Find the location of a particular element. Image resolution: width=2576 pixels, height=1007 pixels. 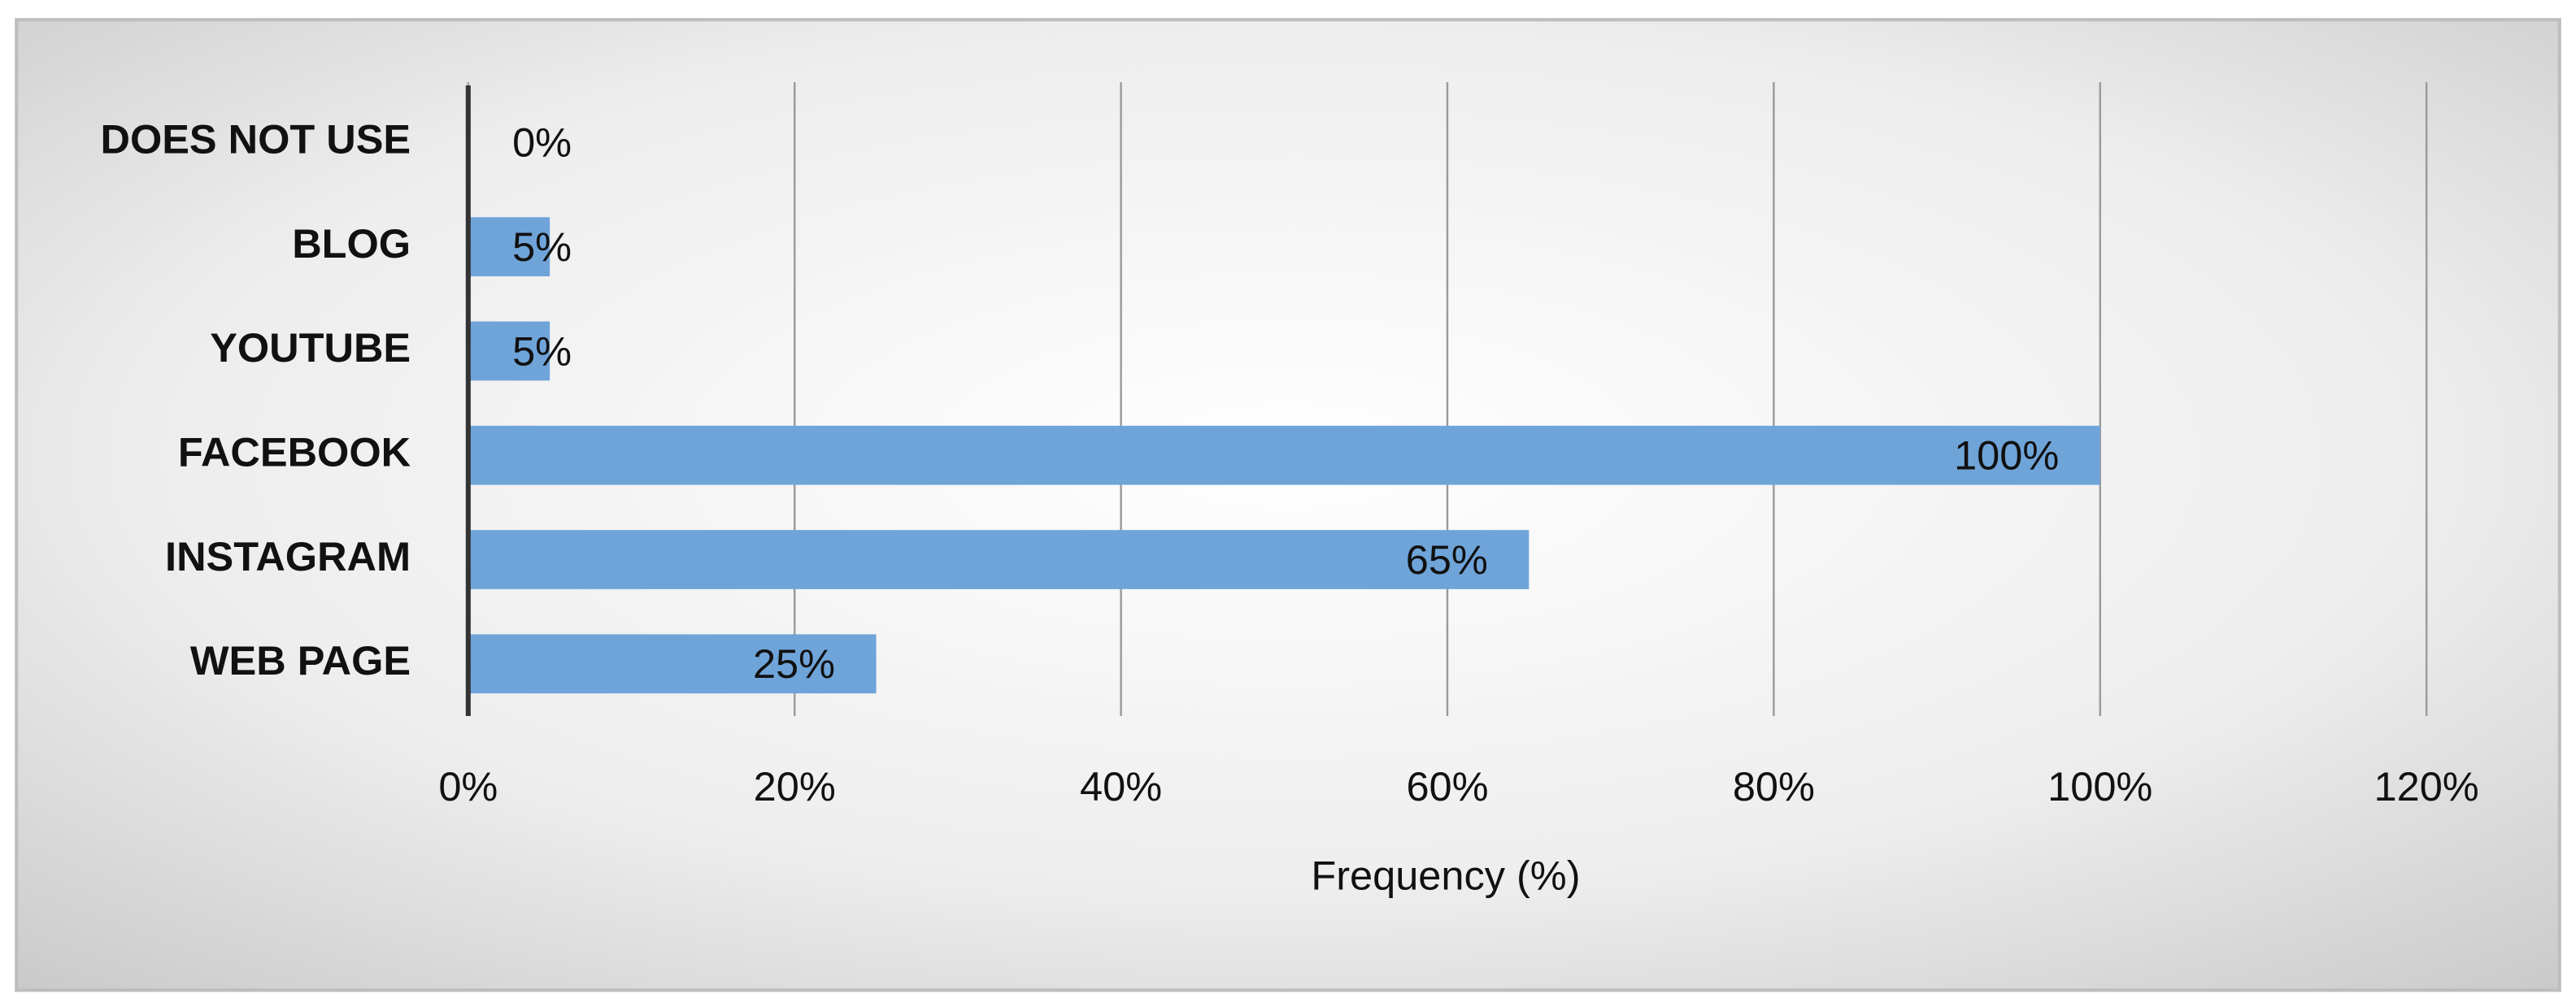

value-label: 65% is located at coordinates (1447, 559).